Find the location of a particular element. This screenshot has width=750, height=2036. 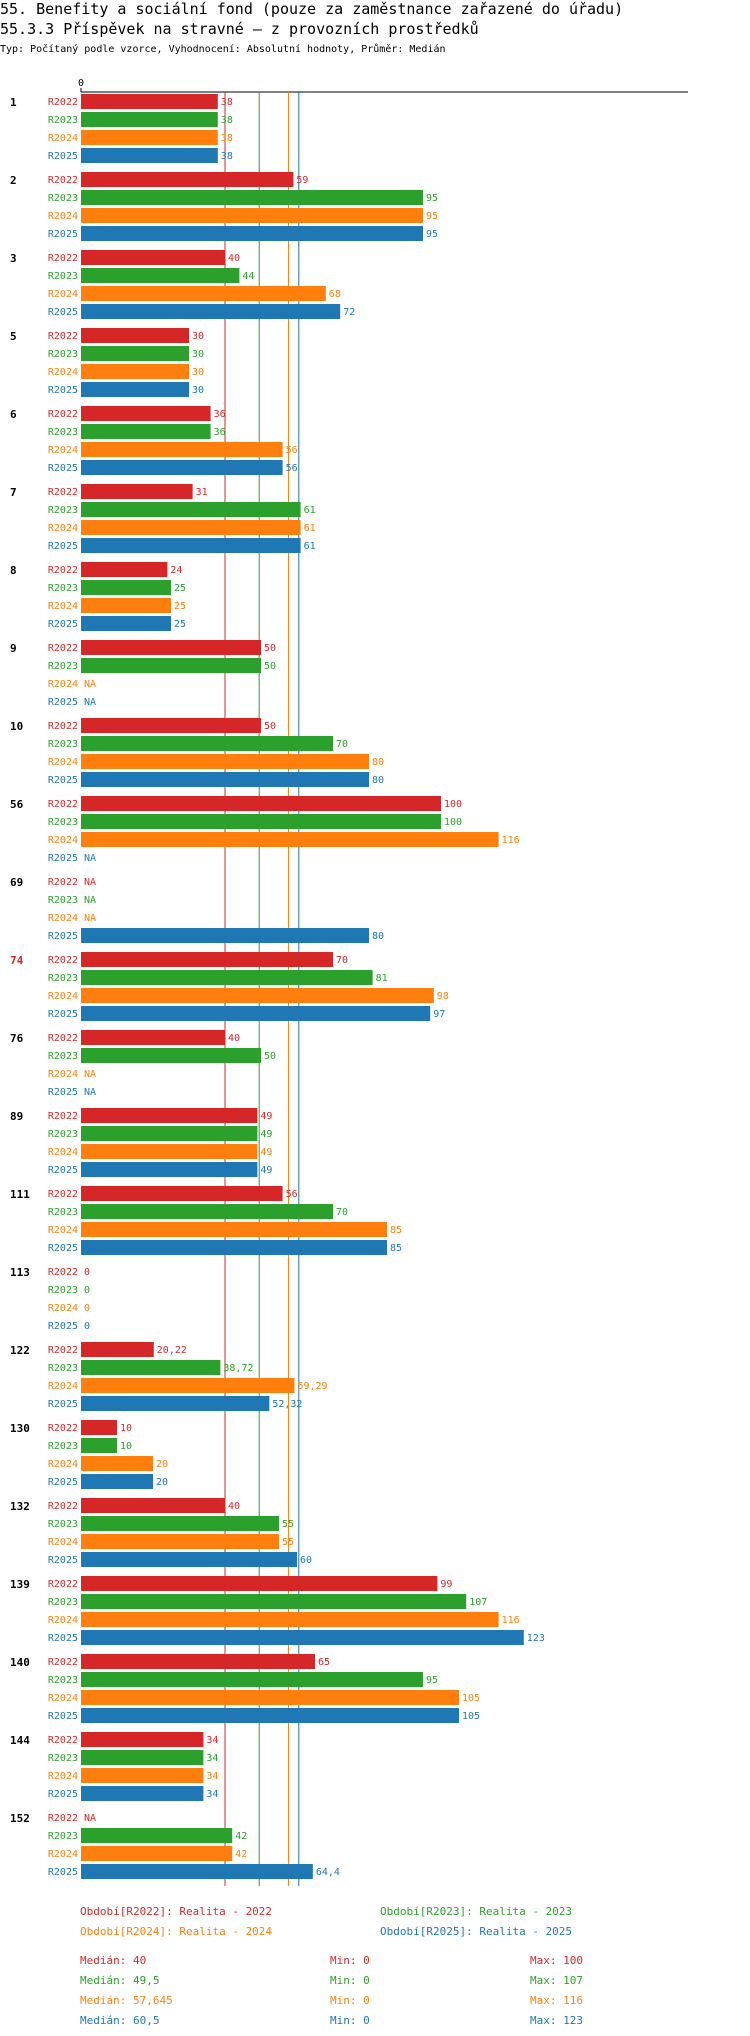

stat-max-r2022: Max: 100 is located at coordinates (556, 1960).